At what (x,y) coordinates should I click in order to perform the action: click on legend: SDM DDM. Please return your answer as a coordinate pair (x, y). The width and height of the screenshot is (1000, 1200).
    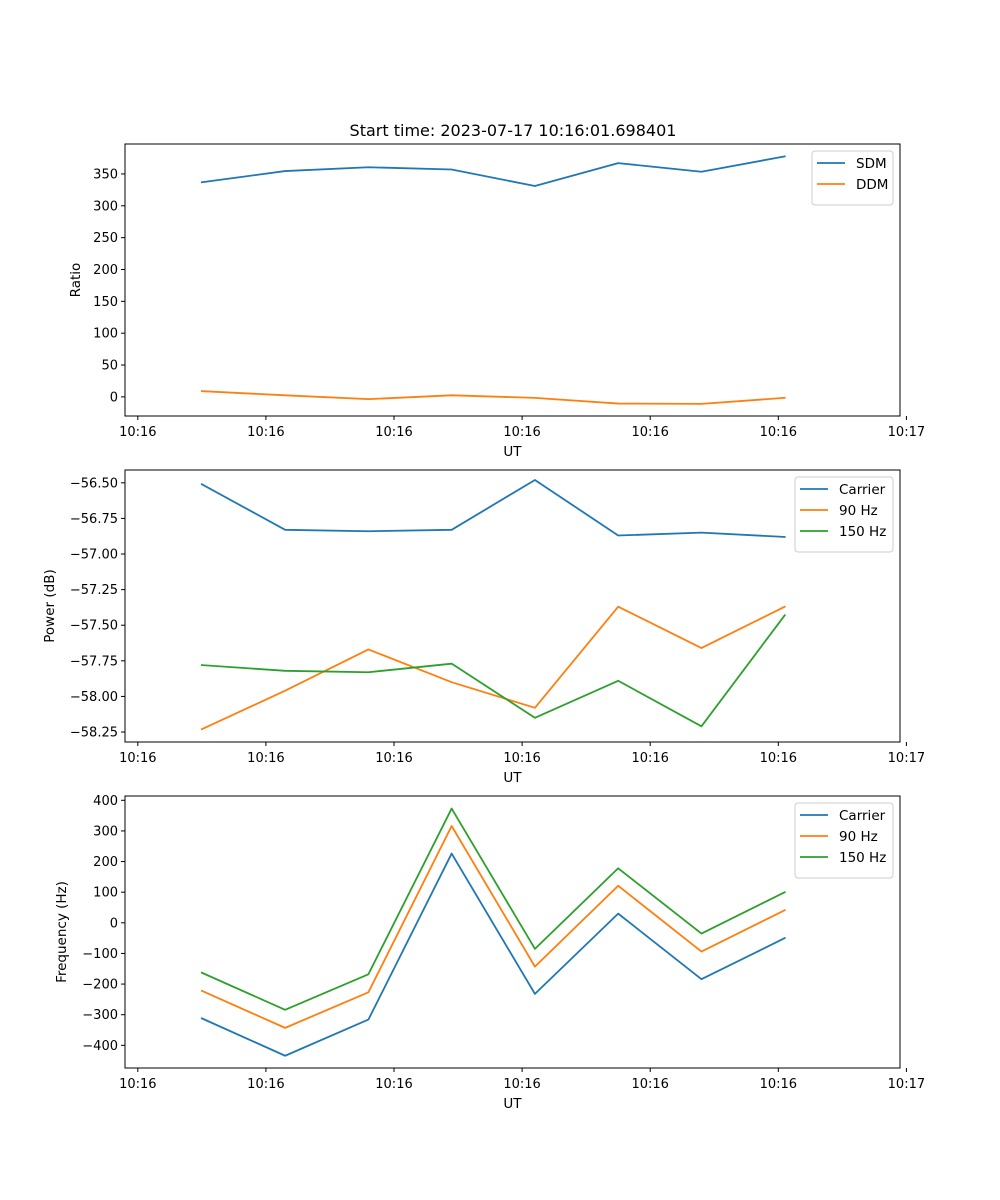
    Looking at the image, I should click on (852, 178).